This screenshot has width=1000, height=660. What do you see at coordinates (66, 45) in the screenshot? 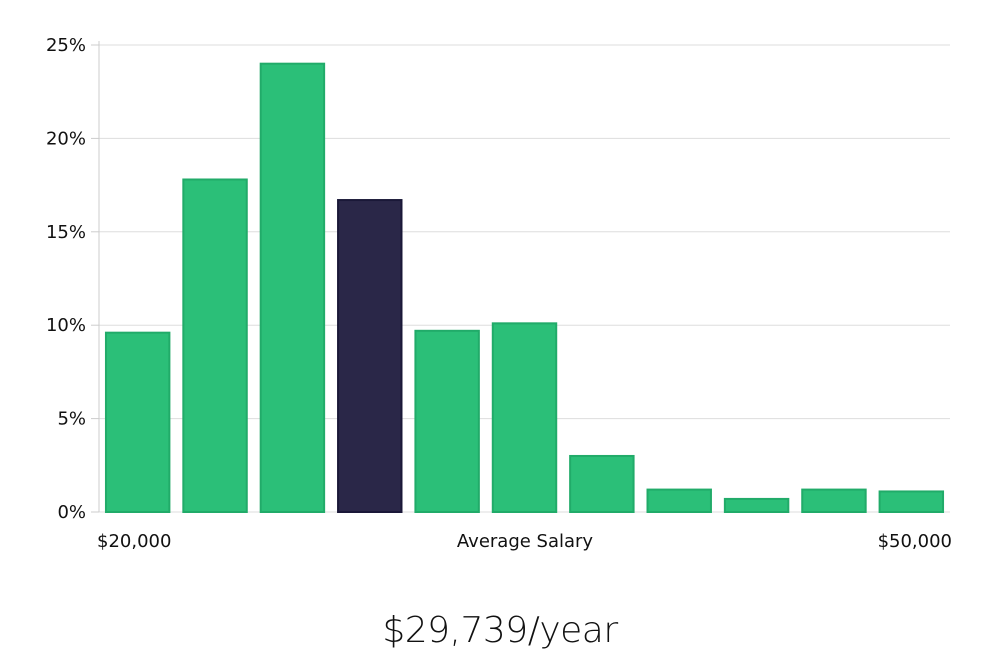
I see `y-tick-label: 25%` at bounding box center [66, 45].